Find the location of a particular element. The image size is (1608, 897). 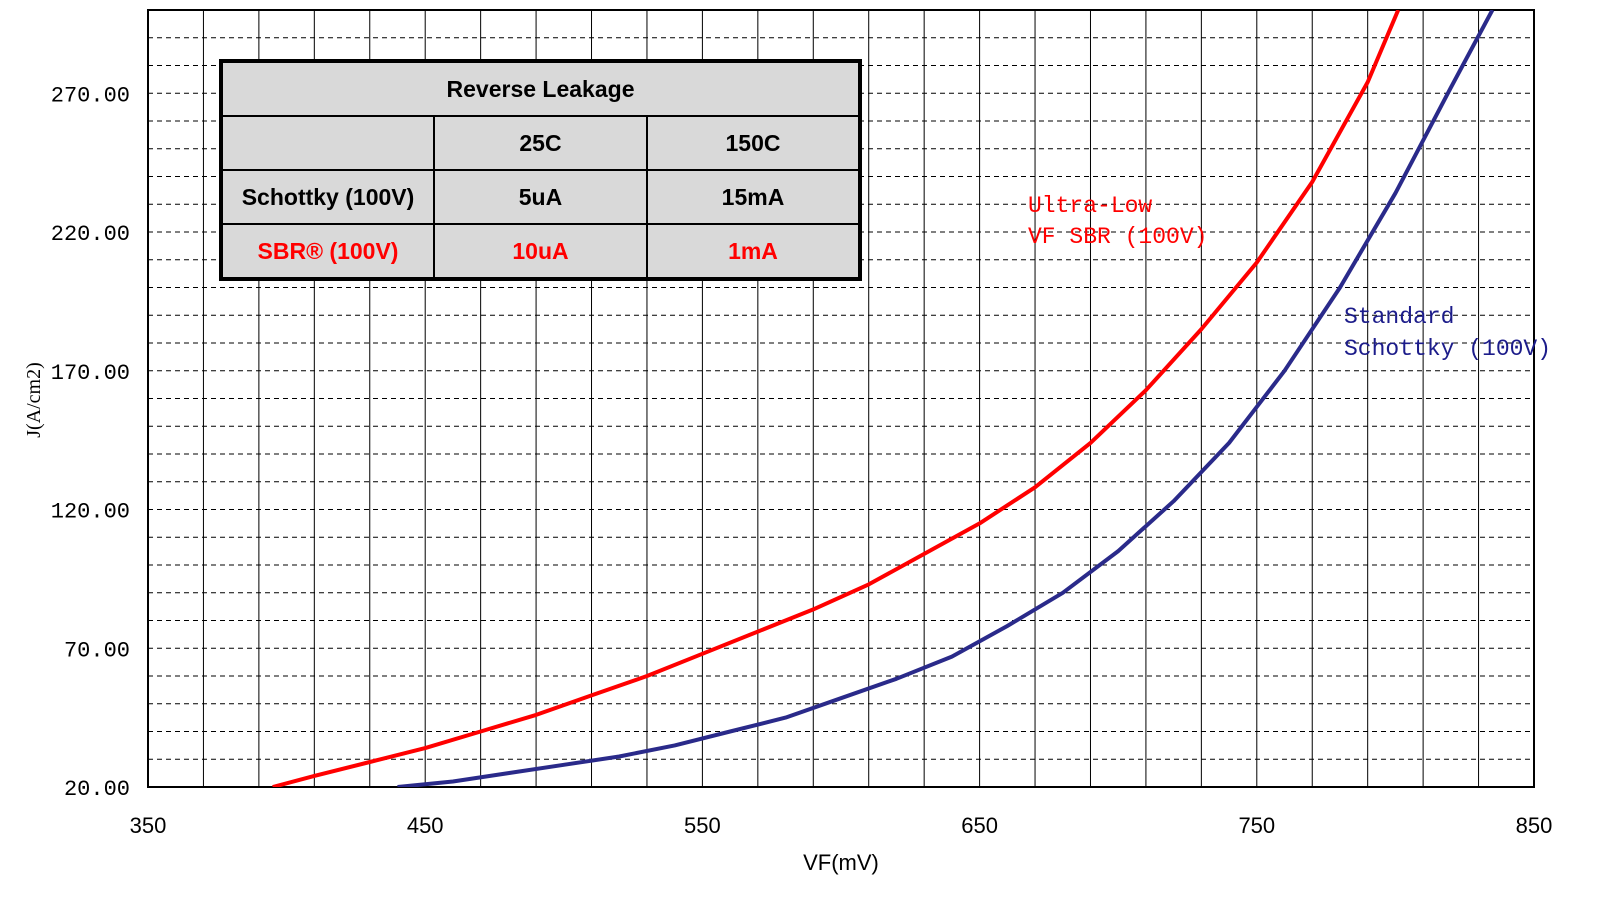

table-row-label: Schottky (100V) is located at coordinates (327, 197).